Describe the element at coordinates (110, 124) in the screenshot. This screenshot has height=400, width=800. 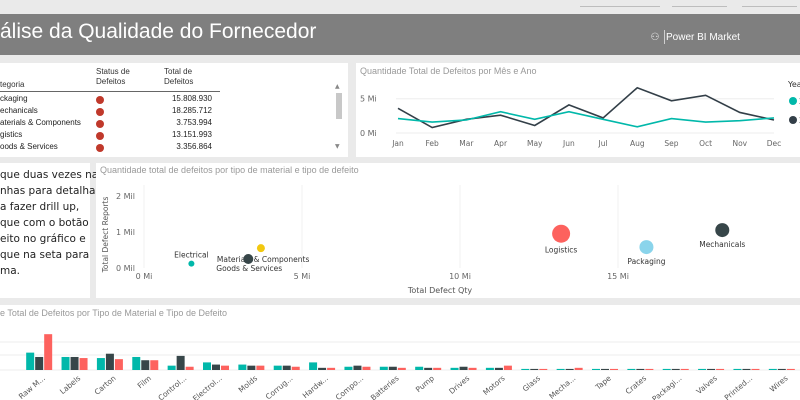
I see `table-row: aterials & Components 3.753.994` at that location.